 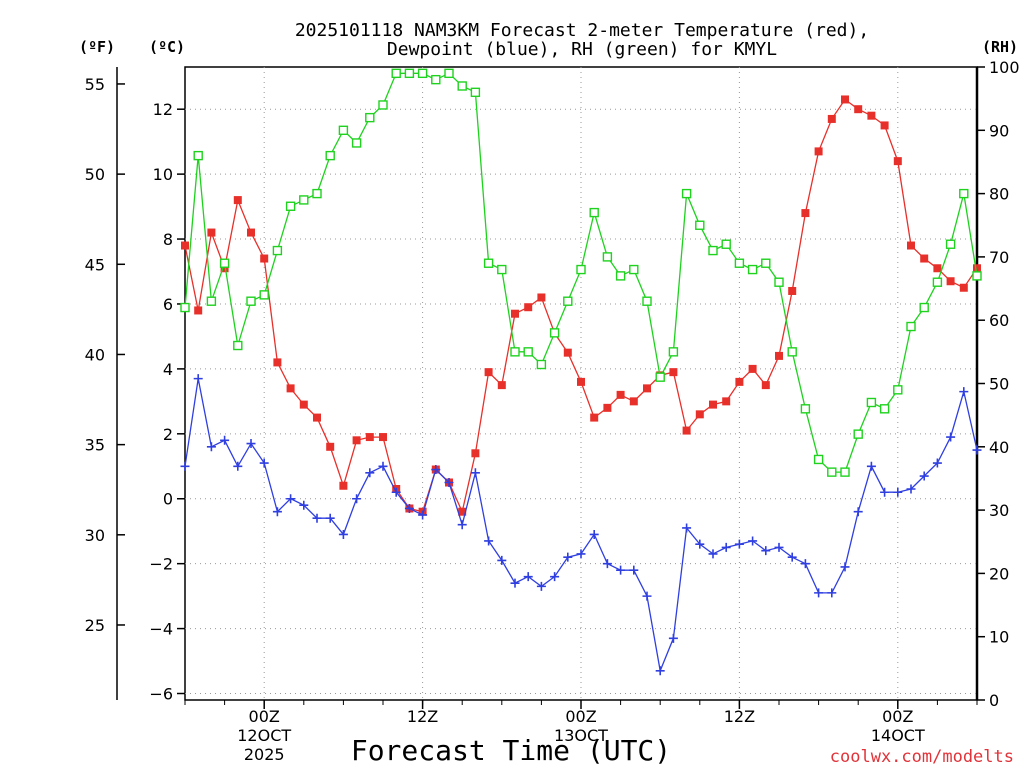 What do you see at coordinates (922, 757) in the screenshot?
I see `watermark: coolwx.com/modelts` at bounding box center [922, 757].